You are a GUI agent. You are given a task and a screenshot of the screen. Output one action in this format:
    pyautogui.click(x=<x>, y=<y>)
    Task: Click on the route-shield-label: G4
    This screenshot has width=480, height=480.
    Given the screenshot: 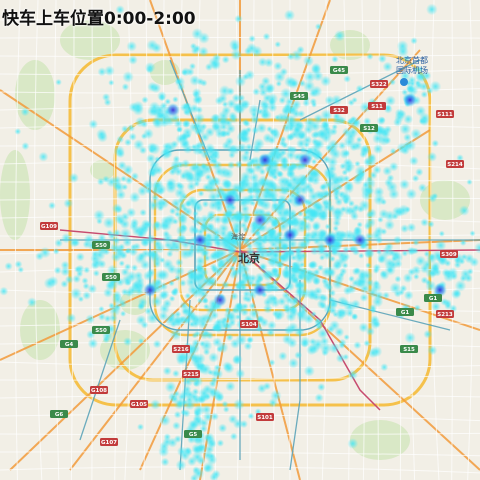 What is the action you would take?
    pyautogui.click(x=69, y=345)
    